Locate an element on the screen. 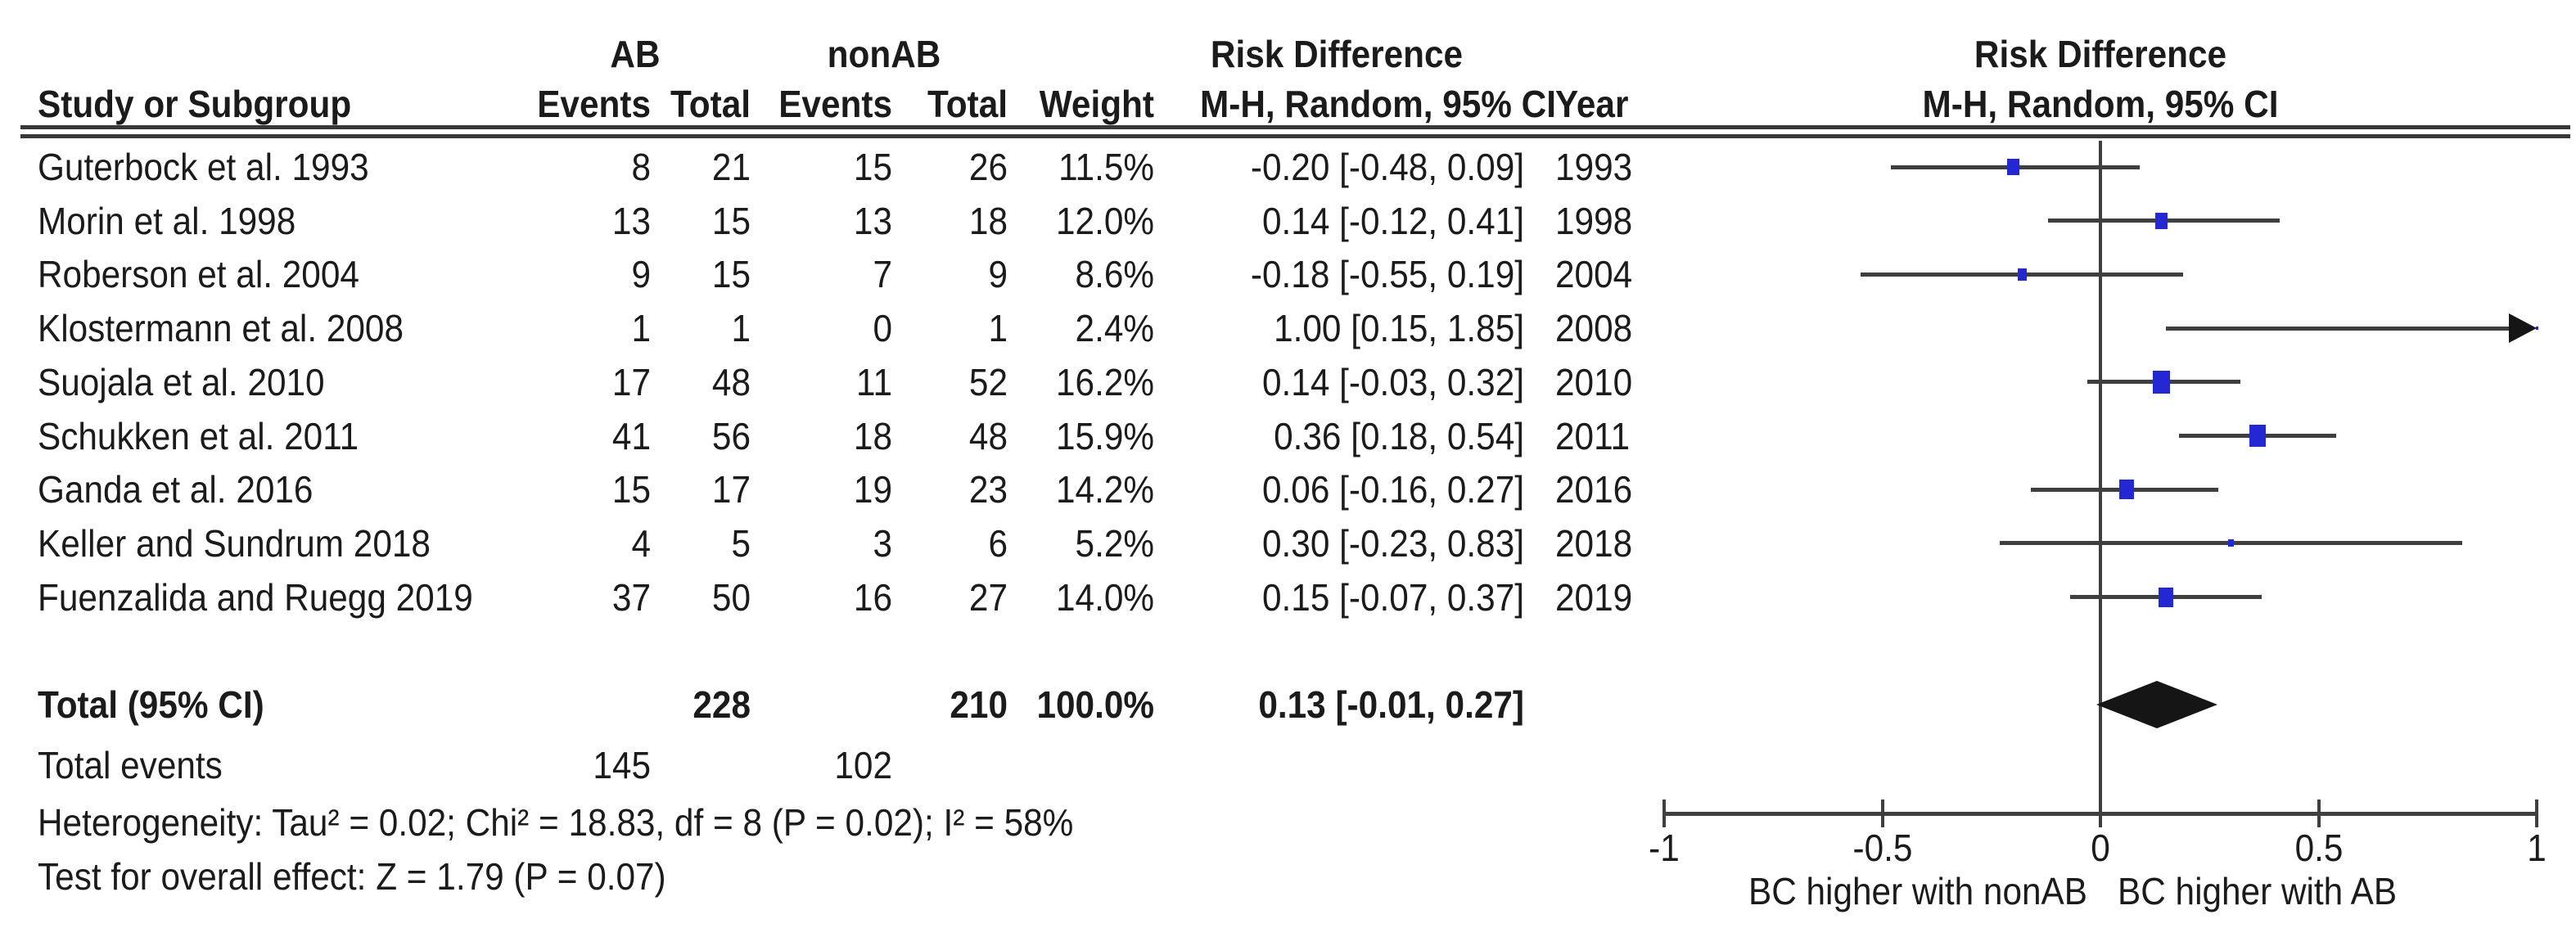 The image size is (2576, 946). nonab-total-value: 18 is located at coordinates (988, 221).